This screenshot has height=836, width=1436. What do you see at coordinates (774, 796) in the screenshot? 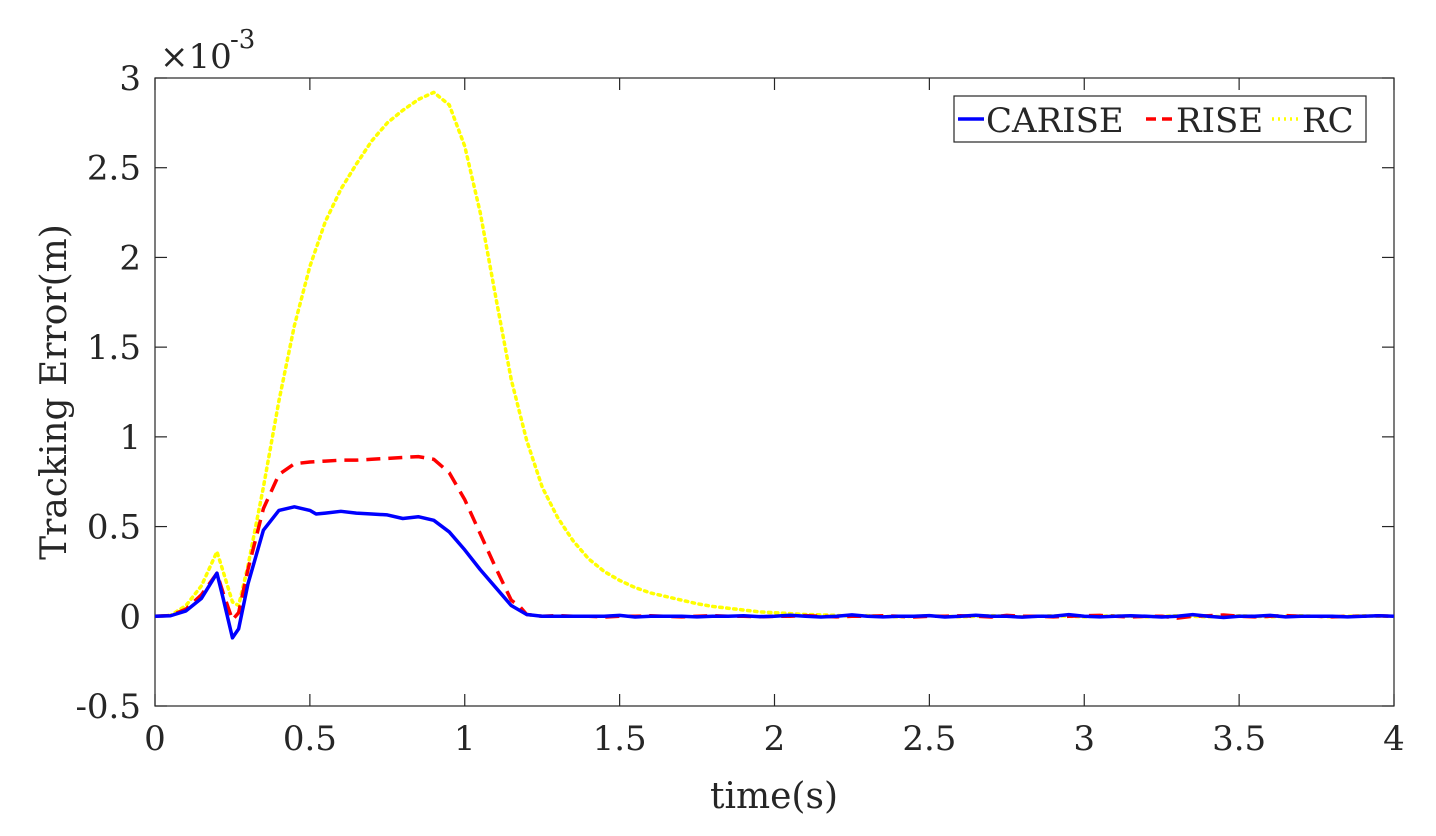
I see `x-axis-label: time(s)` at bounding box center [774, 796].